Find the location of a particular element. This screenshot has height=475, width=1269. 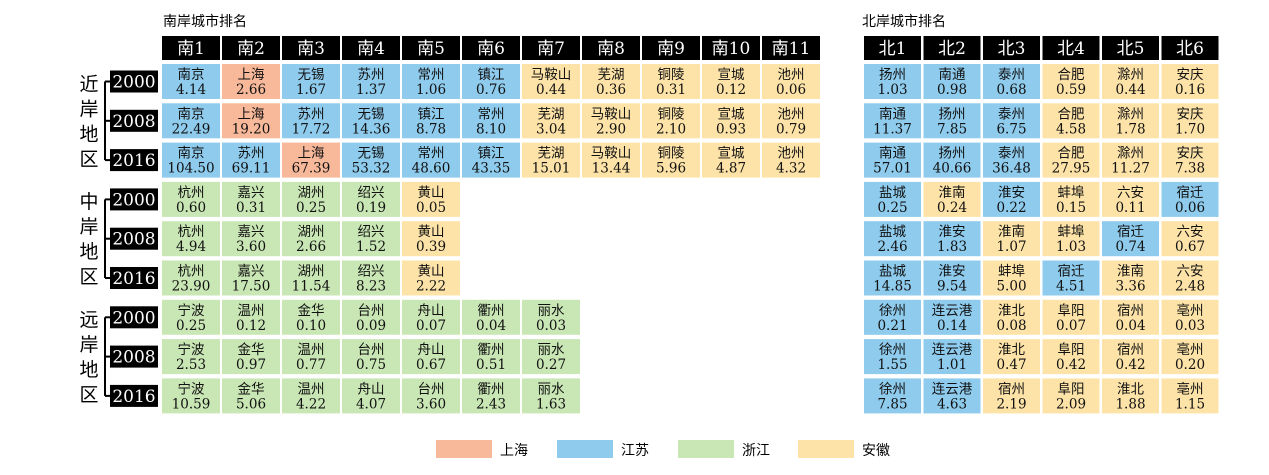

city-name: 扬州 is located at coordinates (952, 154).